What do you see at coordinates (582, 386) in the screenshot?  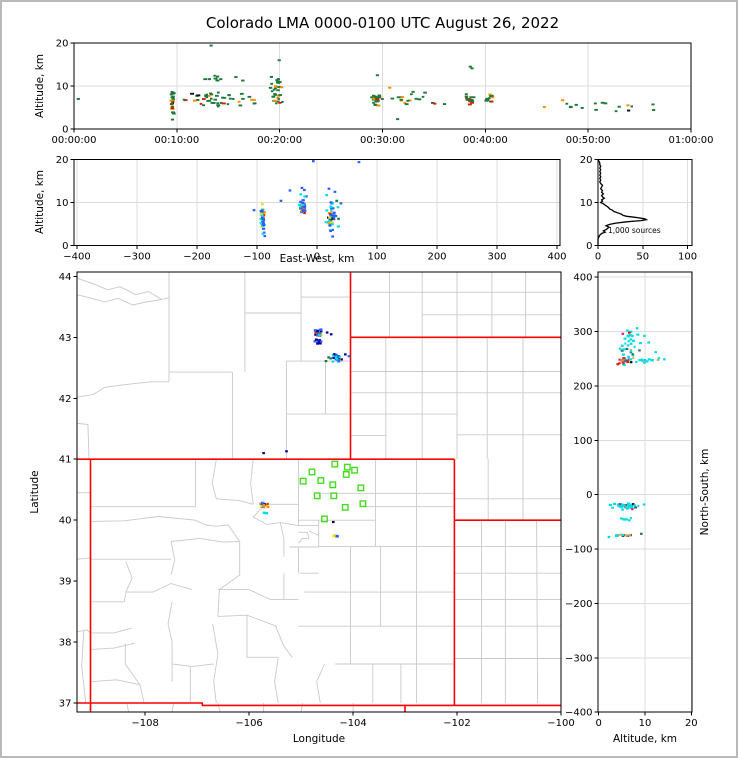 I see `tick-label: 200` at bounding box center [582, 386].